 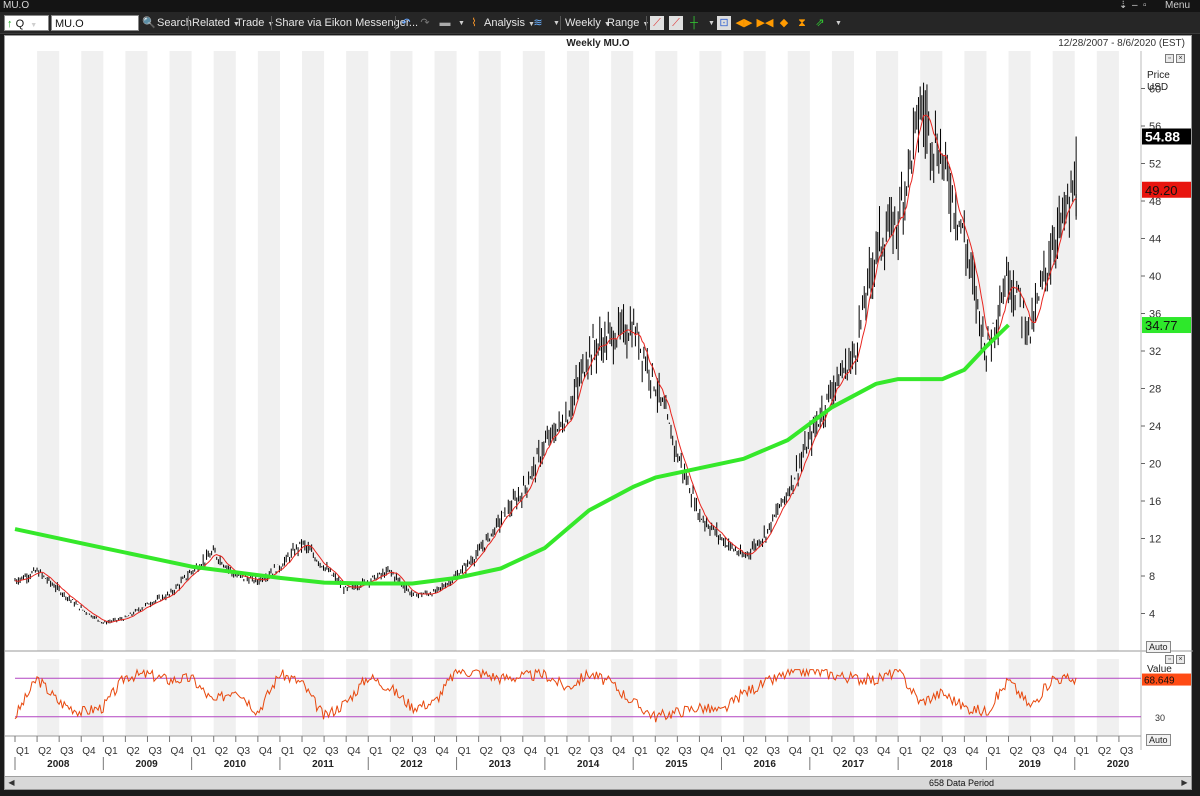 I want to click on crosshair-icon: ┼, so click(x=694, y=23).